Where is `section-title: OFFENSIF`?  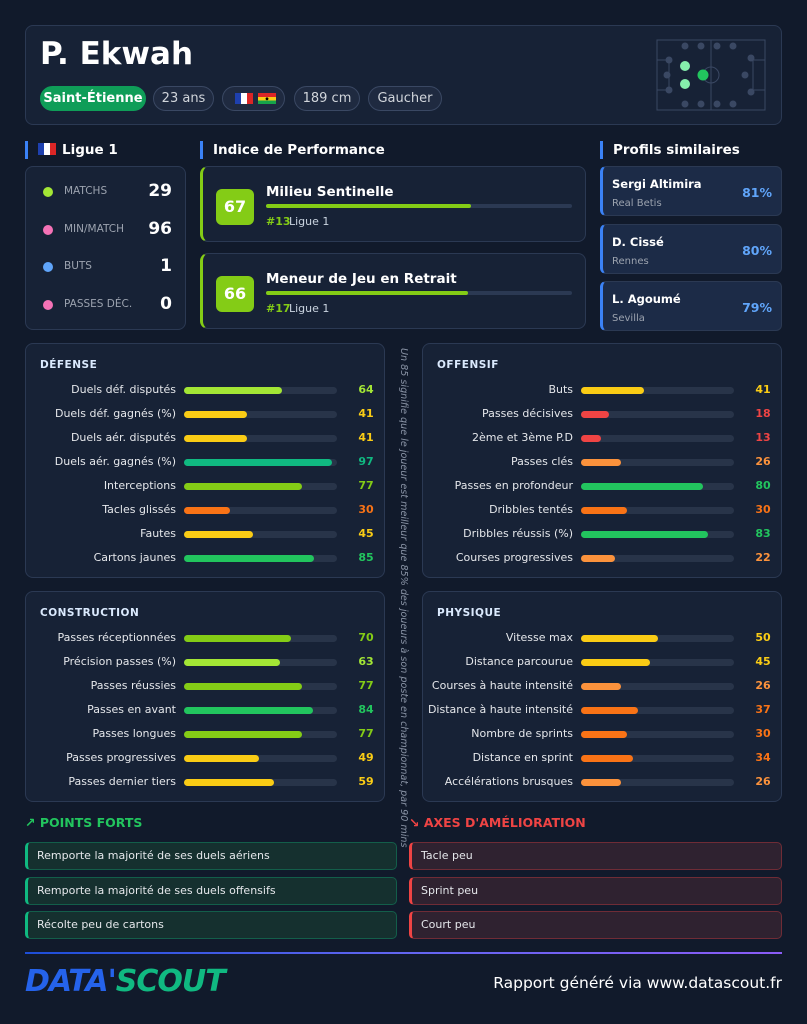
section-title: OFFENSIF is located at coordinates (468, 365).